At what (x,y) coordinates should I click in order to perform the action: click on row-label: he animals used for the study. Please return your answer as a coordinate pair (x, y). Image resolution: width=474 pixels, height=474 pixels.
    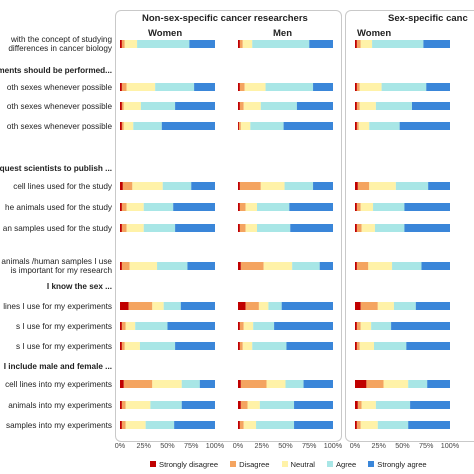
    Looking at the image, I should click on (58, 207).